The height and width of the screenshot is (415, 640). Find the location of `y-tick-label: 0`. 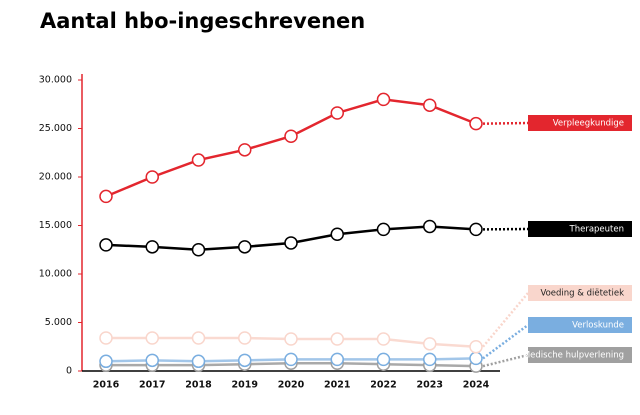

y-tick-label: 0 is located at coordinates (69, 371).